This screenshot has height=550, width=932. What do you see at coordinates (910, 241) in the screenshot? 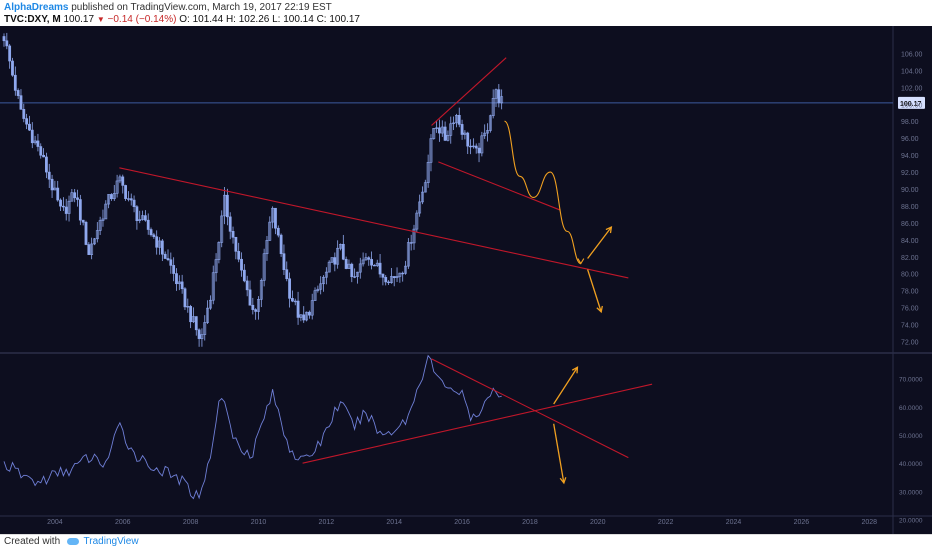
I see `price-tick-label: 84.00` at bounding box center [910, 241].